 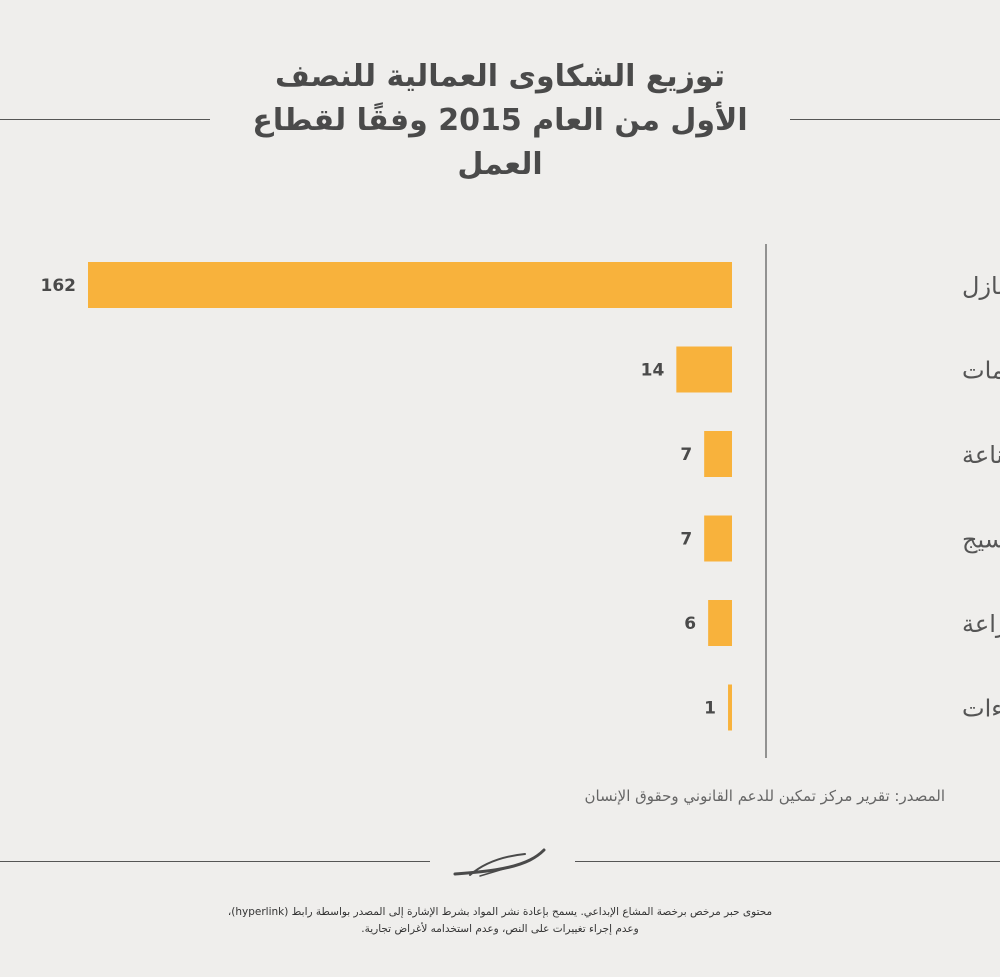 I want to click on data-label: 162, so click(x=59, y=286).